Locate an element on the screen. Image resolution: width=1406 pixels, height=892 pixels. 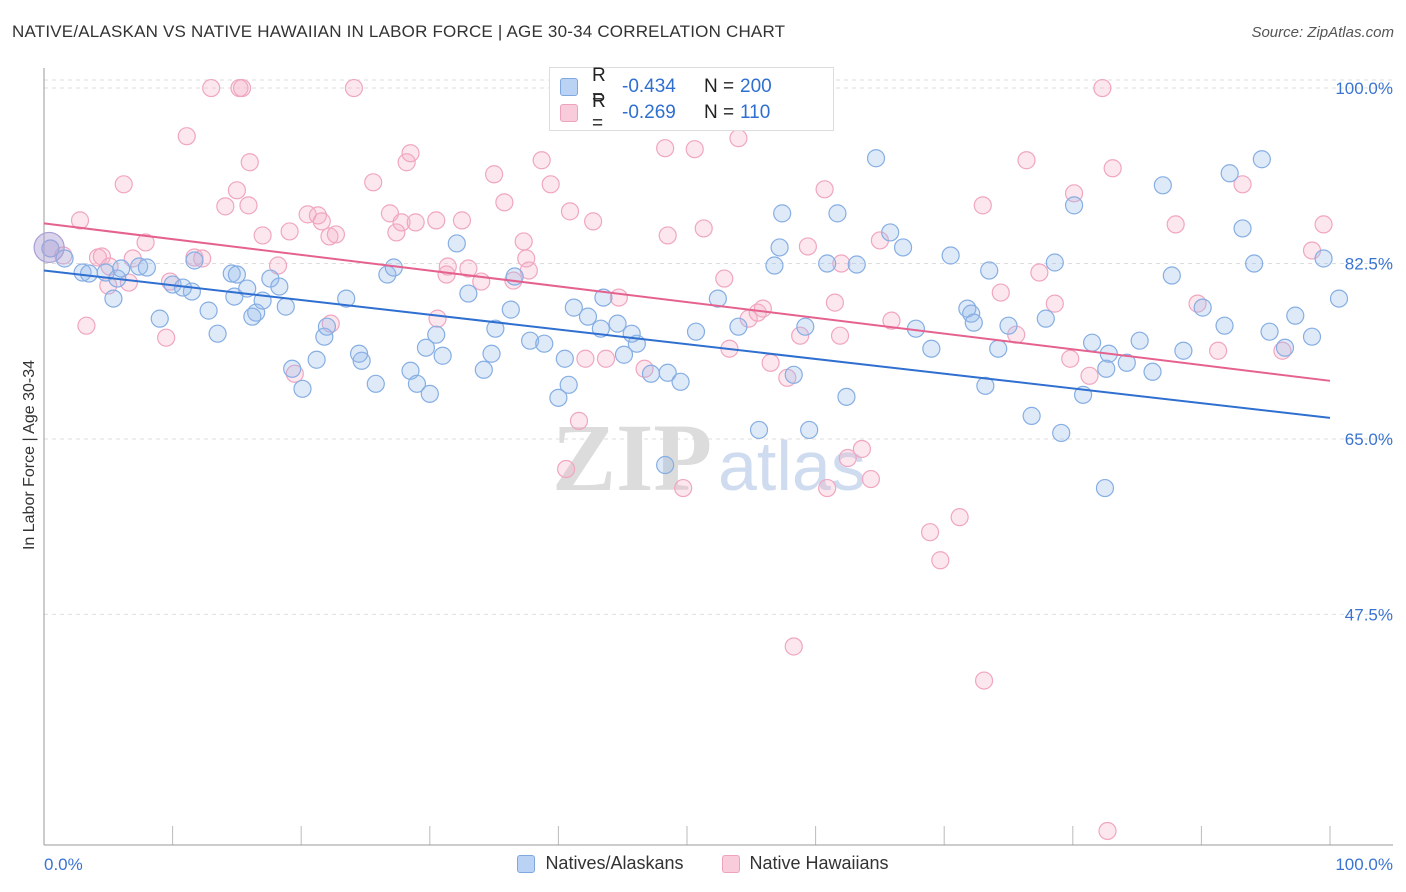
series-legend: Natives/Alaskans Native Hawaiians is located at coordinates (703, 863).